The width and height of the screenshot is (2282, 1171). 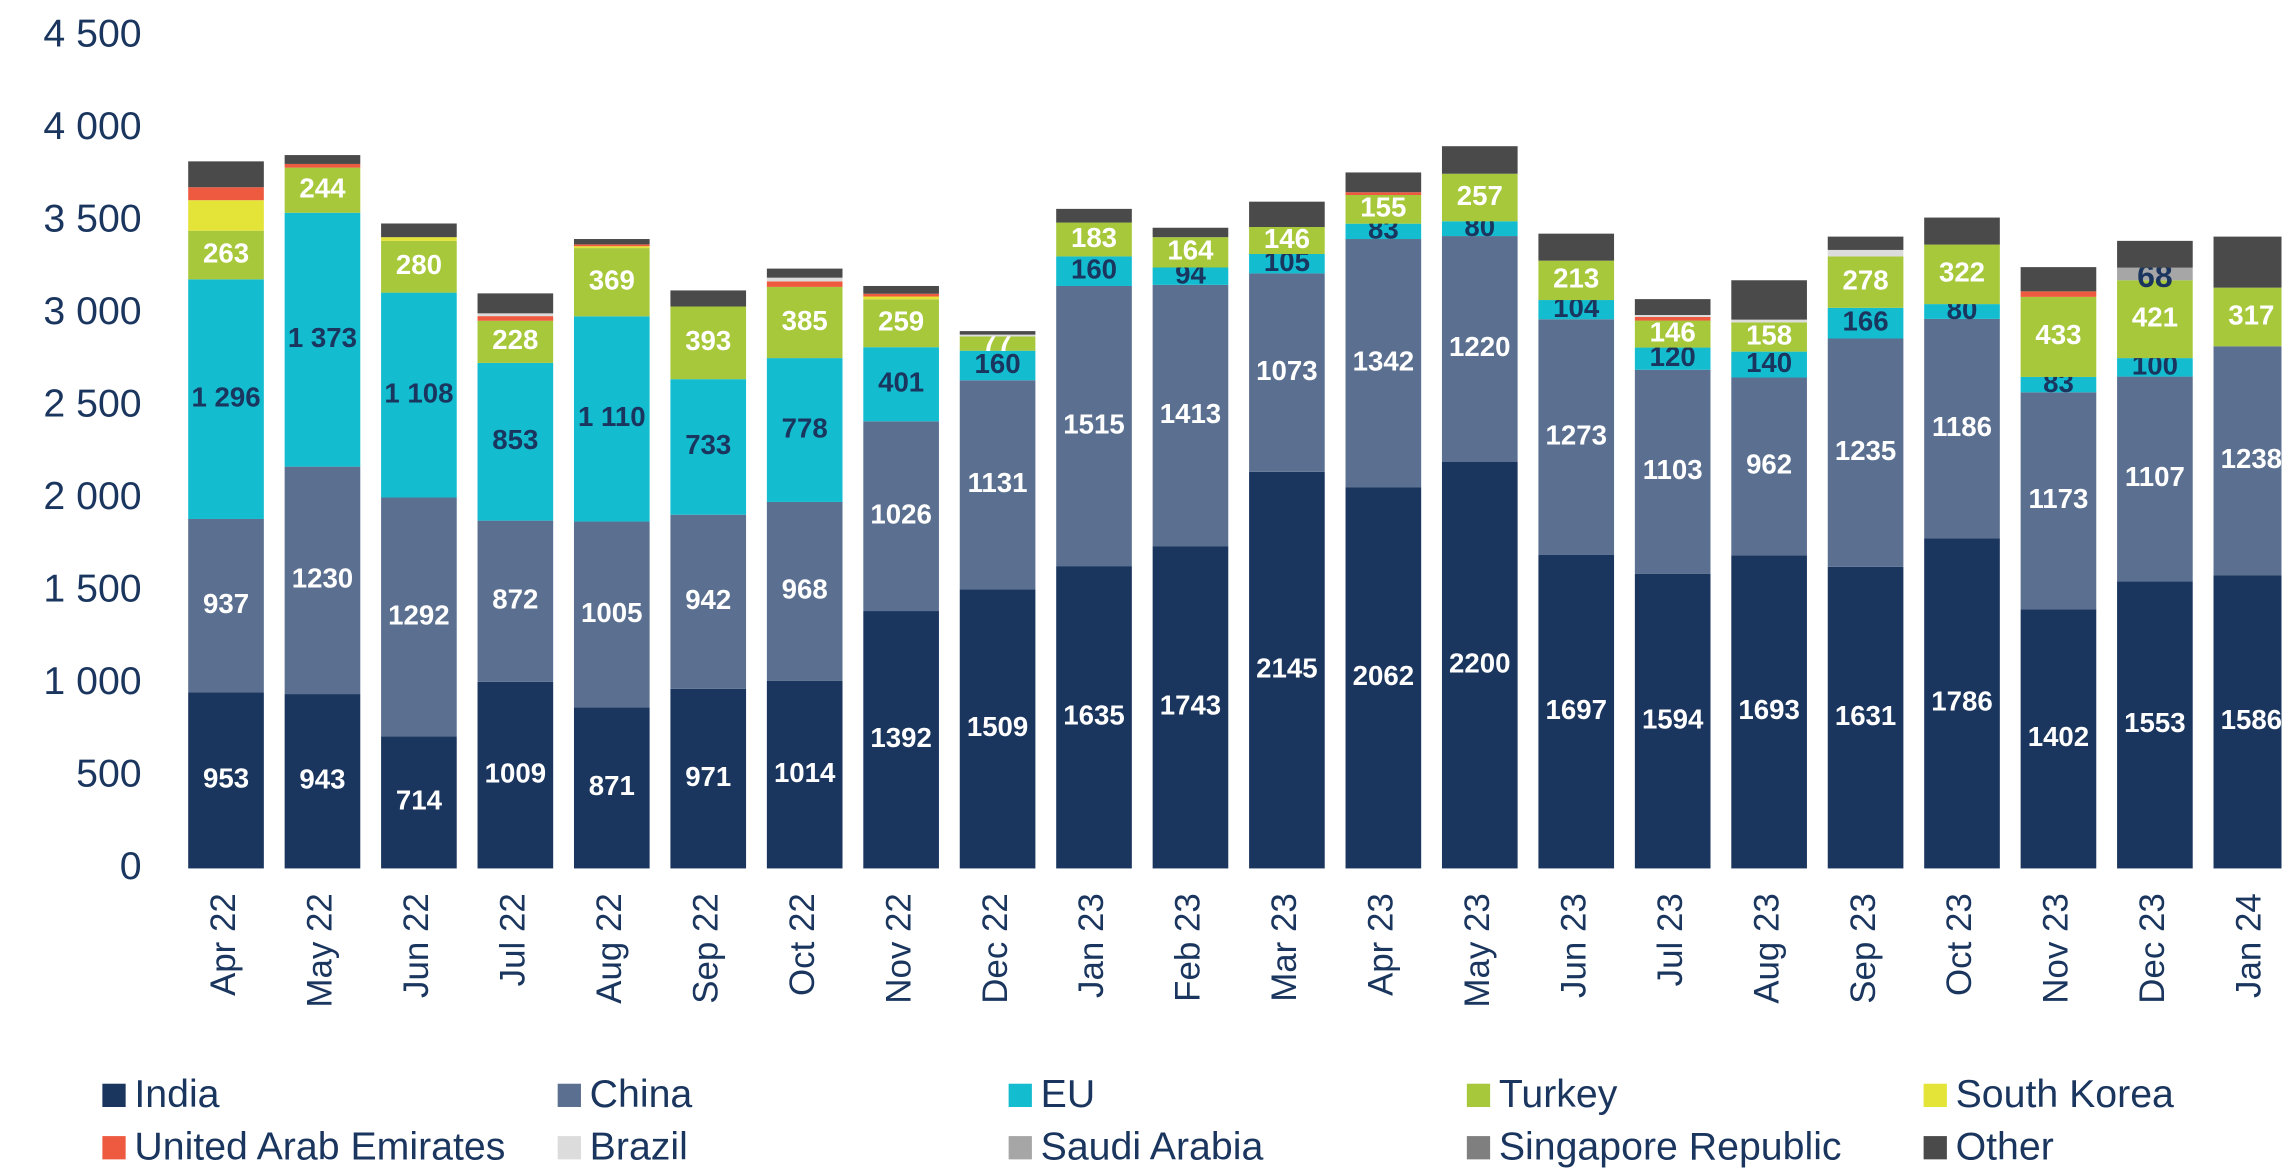 I want to click on data-label: 257, so click(x=1480, y=195).